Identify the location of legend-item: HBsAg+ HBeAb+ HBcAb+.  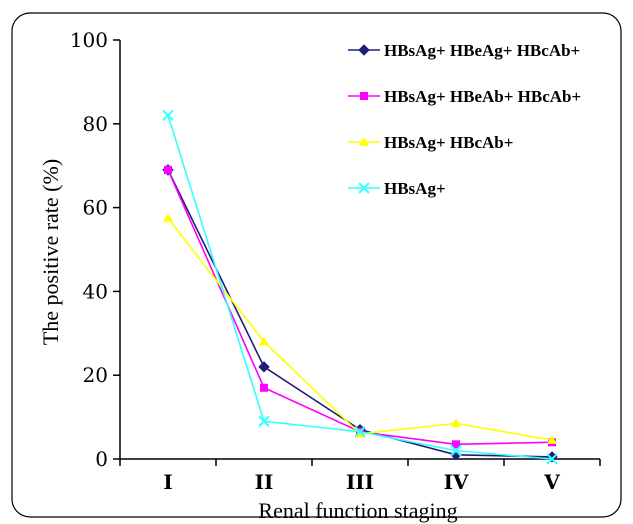
(464, 96).